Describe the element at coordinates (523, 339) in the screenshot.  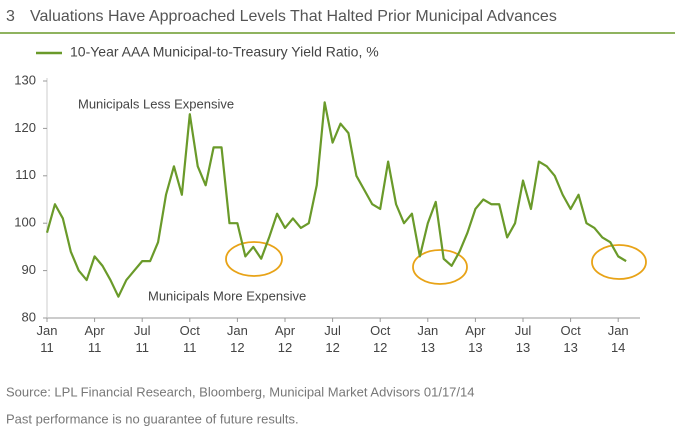
I see `x-tick-label: Jul 13` at that location.